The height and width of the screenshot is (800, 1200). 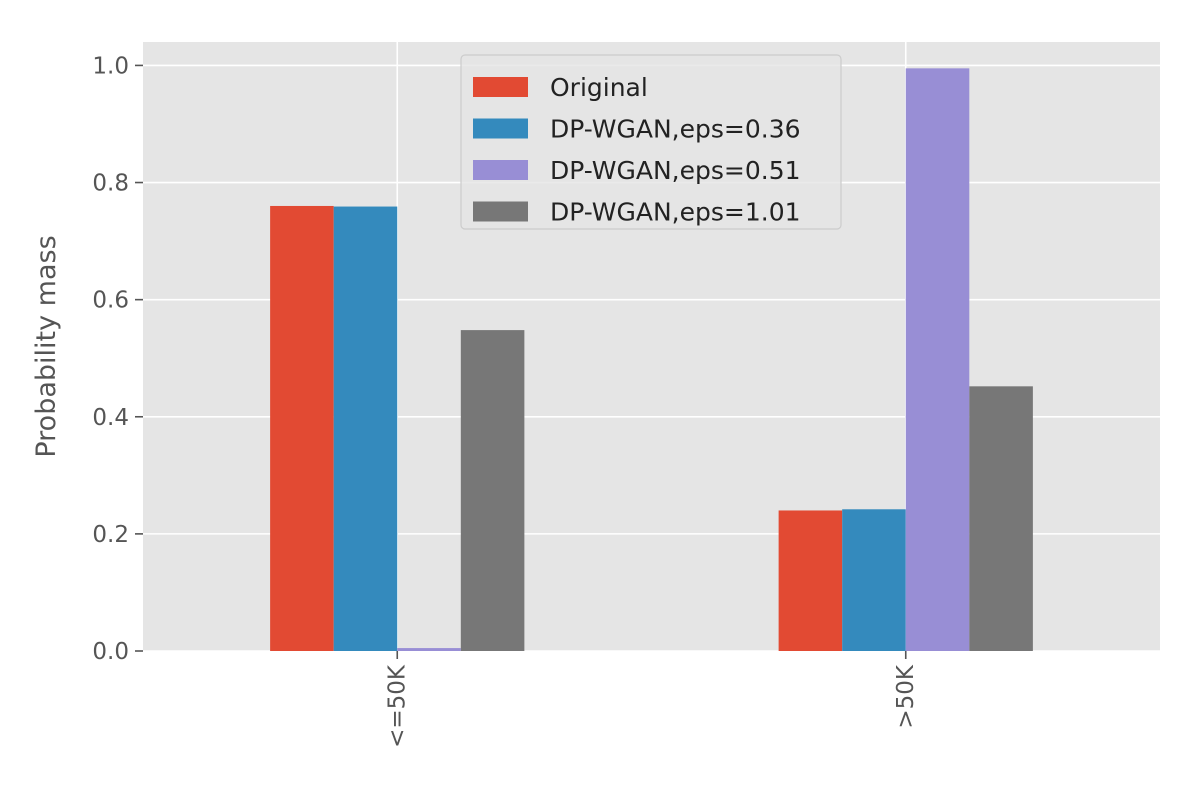 I want to click on legend-label: Original, so click(x=599, y=87).